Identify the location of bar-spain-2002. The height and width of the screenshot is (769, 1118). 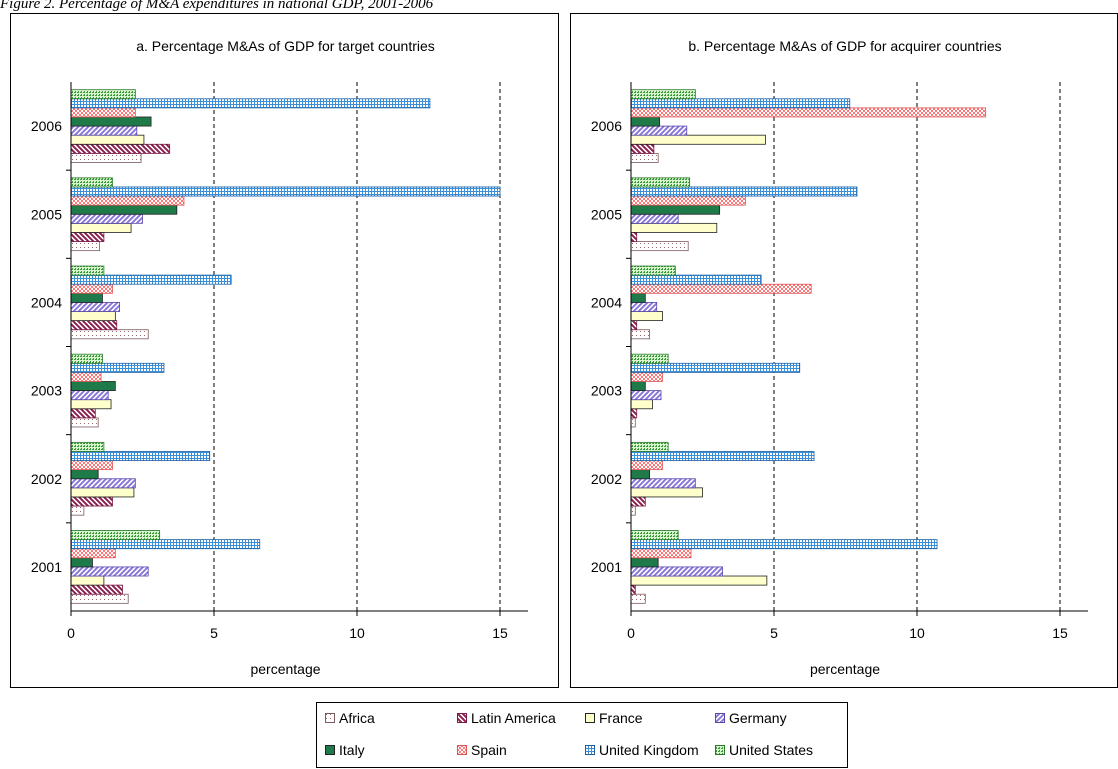
(646, 465).